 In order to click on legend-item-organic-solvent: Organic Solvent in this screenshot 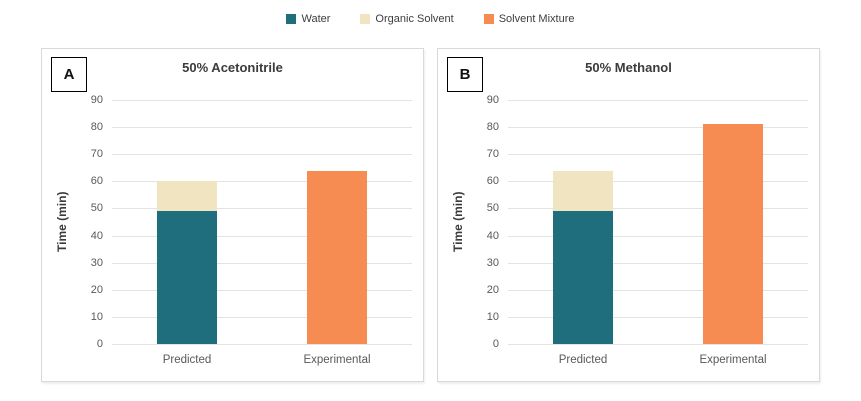, I will do `click(407, 19)`.